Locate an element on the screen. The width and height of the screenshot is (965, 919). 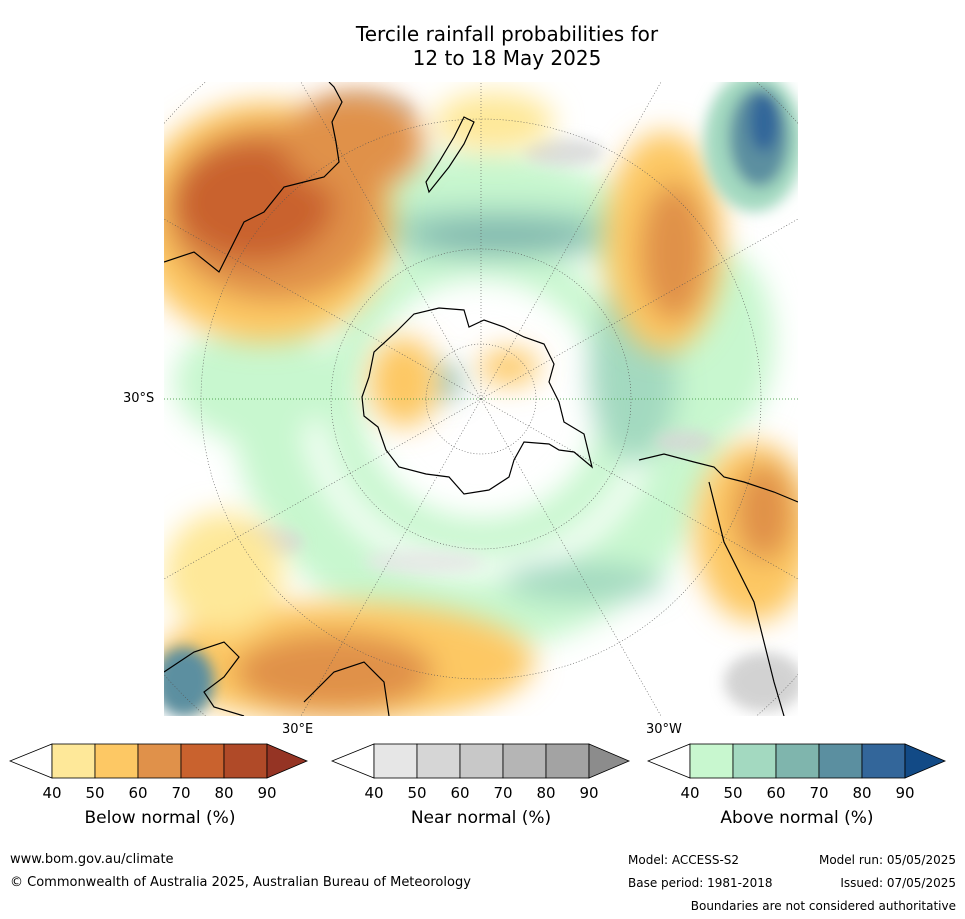
australia-coast is located at coordinates (253, 177).